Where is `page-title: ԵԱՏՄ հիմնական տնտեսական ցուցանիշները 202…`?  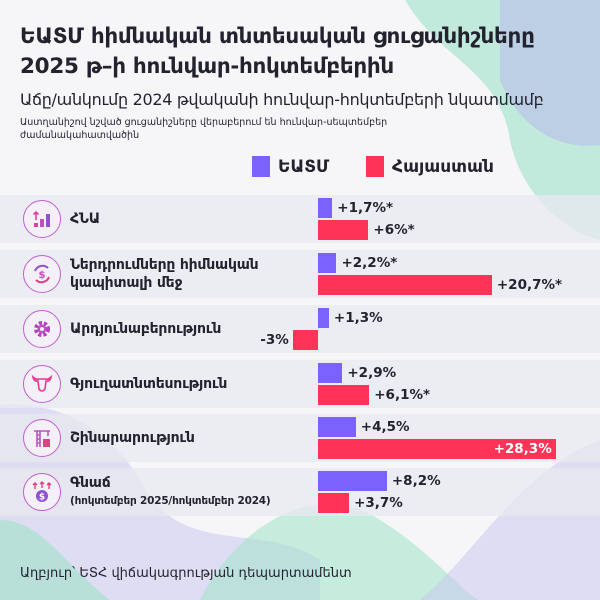
page-title: ԵԱՏՄ հիմնական տնտեսական ցուցանիշները 202… is located at coordinates (277, 52).